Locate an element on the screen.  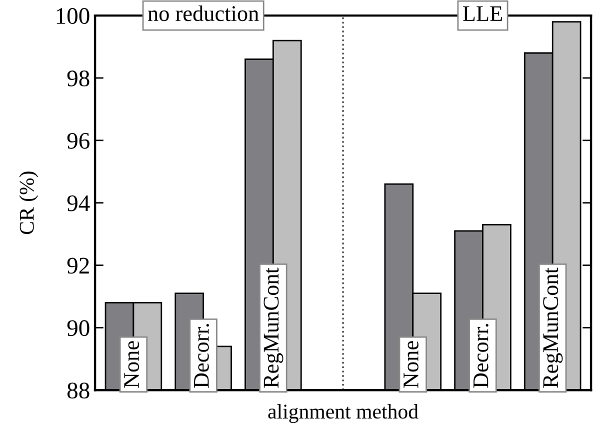
annotation: LLE is located at coordinates (482, 13).